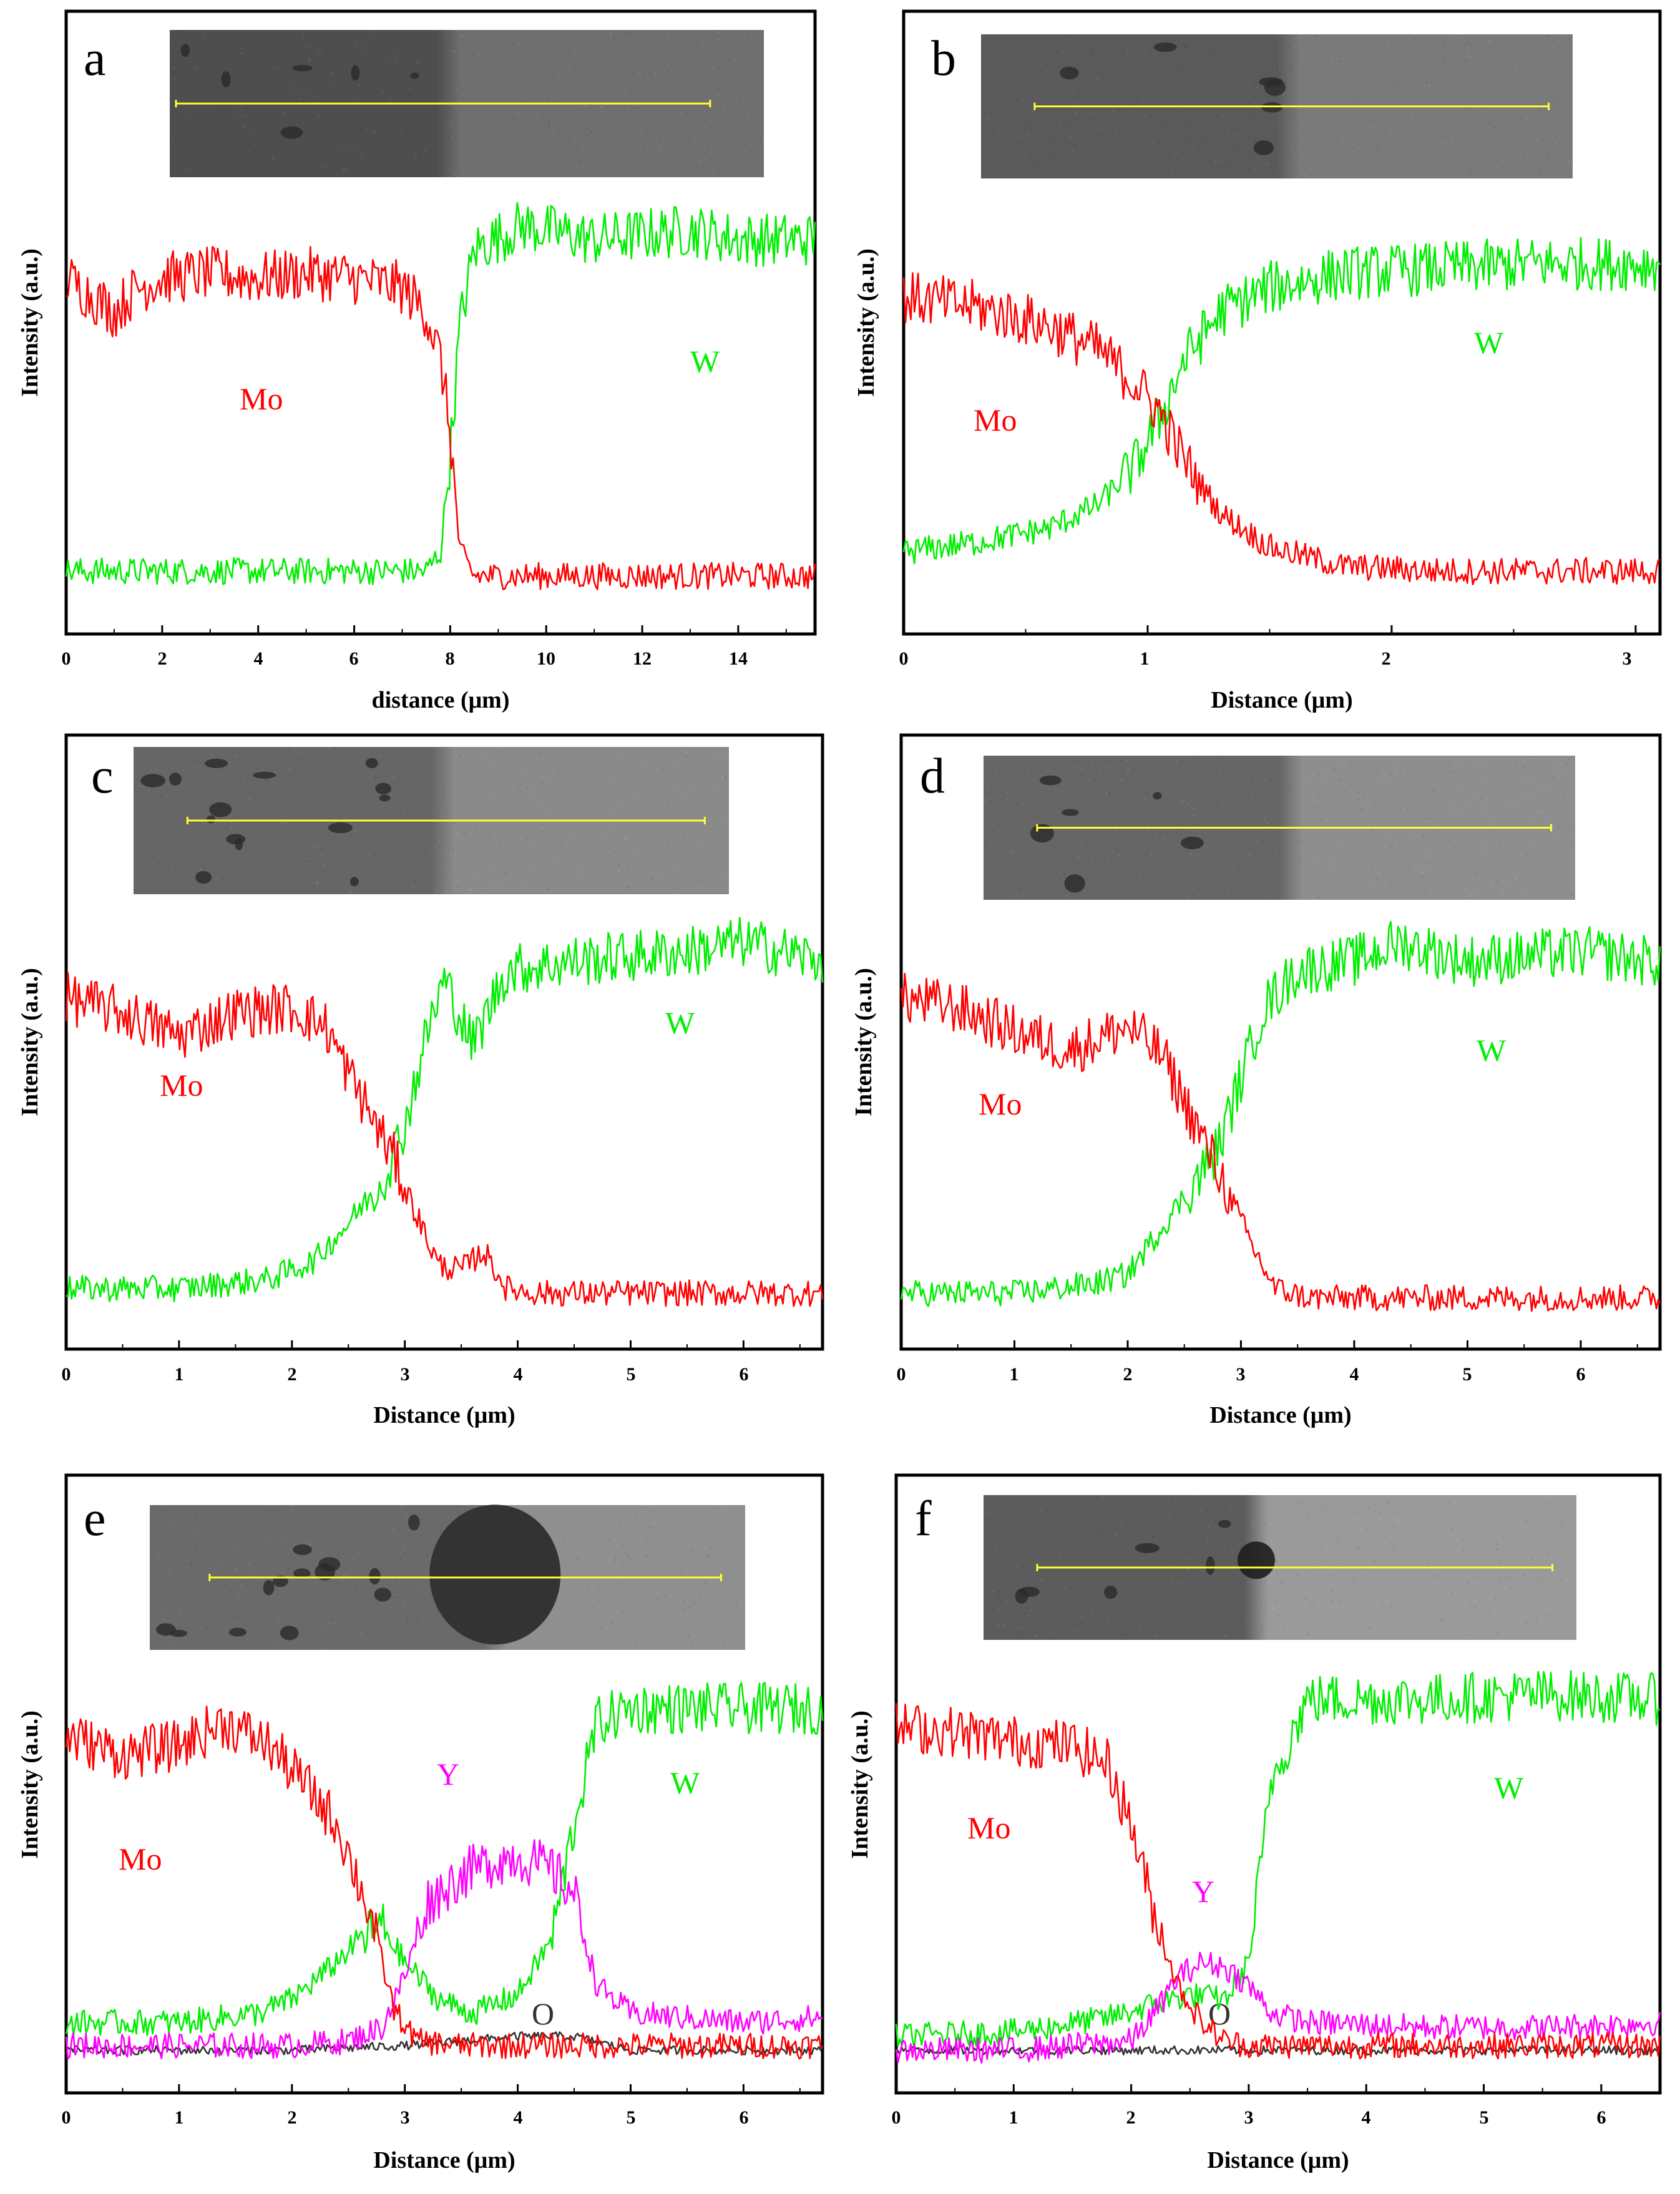 This screenshot has width=1680, height=2194. Describe the element at coordinates (66, 1374) in the screenshot. I see `x-tick-label: 0` at that location.